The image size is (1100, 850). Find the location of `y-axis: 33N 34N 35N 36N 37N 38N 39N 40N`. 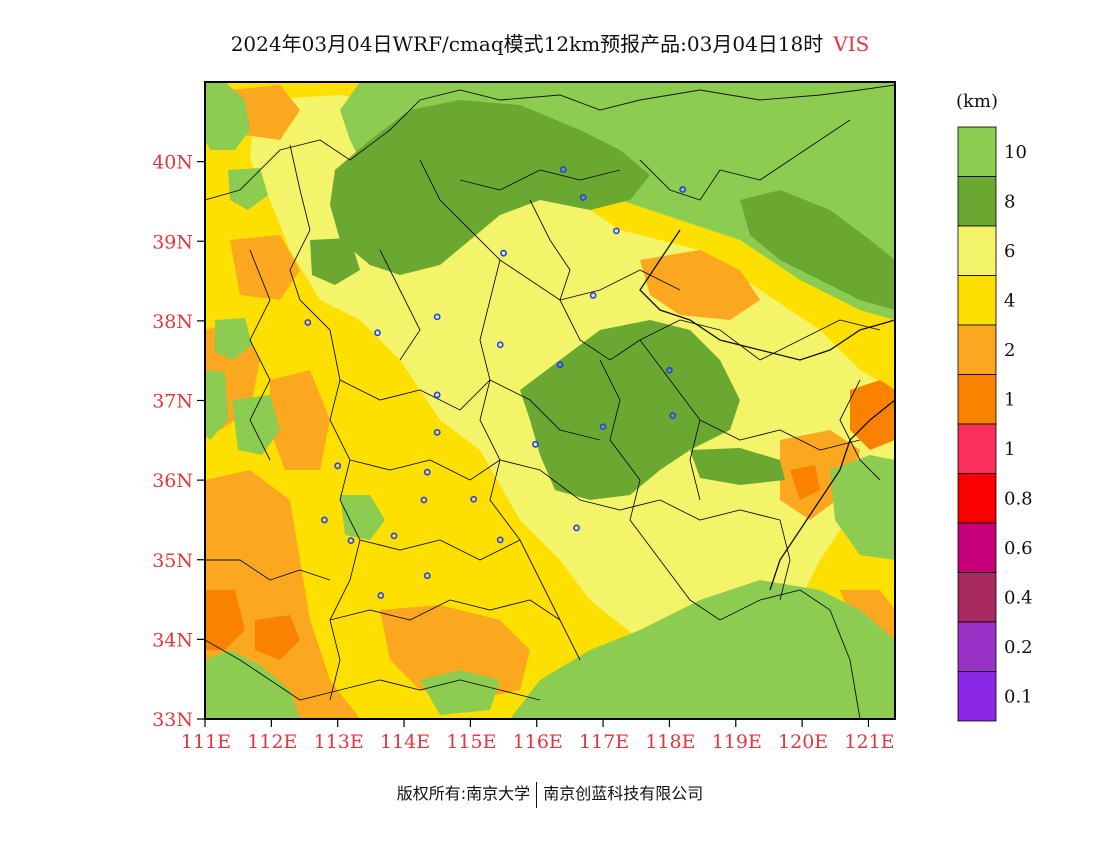

y-axis: 33N 34N 35N 36N 37N 38N 39N 40N is located at coordinates (178, 441).